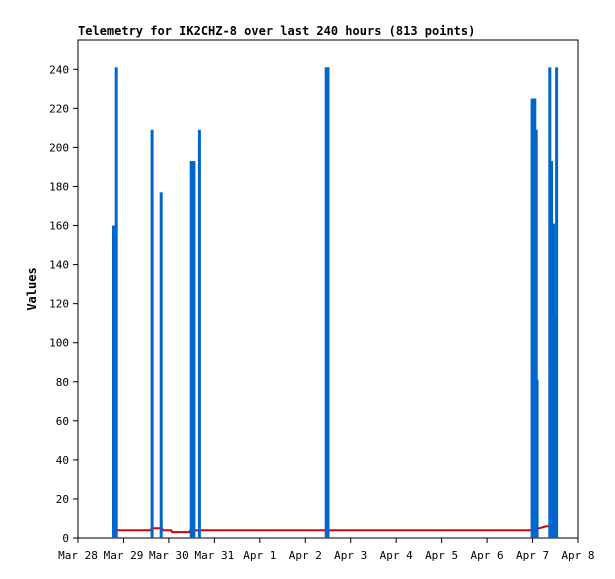 The image size is (615, 579). I want to click on y-axis-label: Values, so click(32, 288).